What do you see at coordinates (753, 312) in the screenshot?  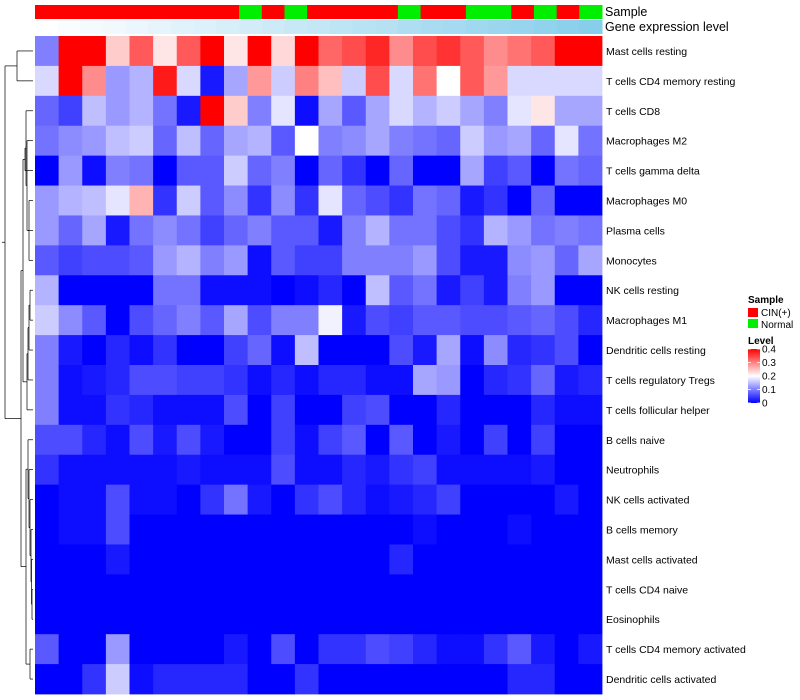 I see `legend-swatch-cin` at bounding box center [753, 312].